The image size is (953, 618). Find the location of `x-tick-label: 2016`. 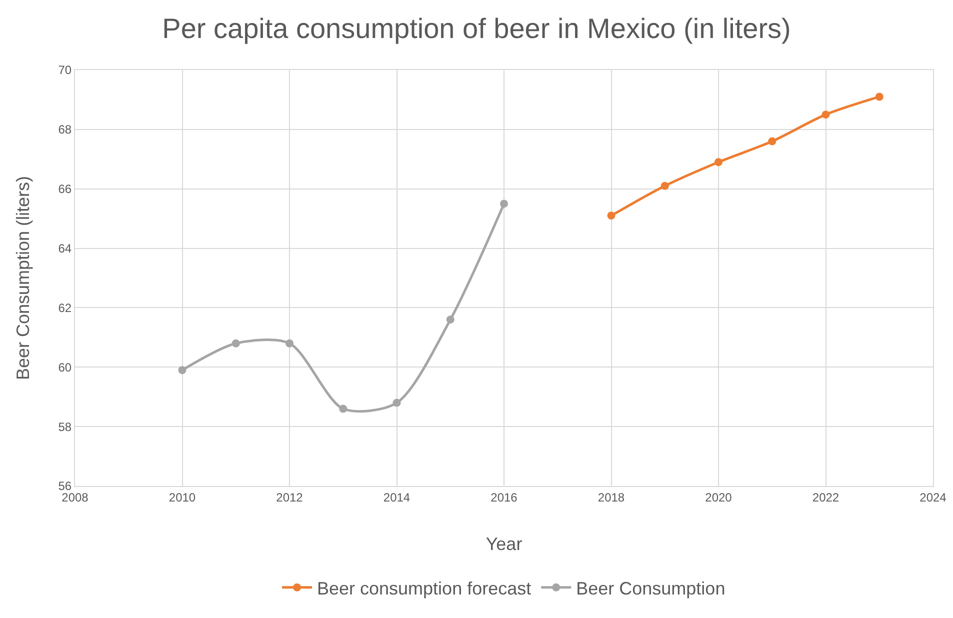

x-tick-label: 2016 is located at coordinates (504, 497).